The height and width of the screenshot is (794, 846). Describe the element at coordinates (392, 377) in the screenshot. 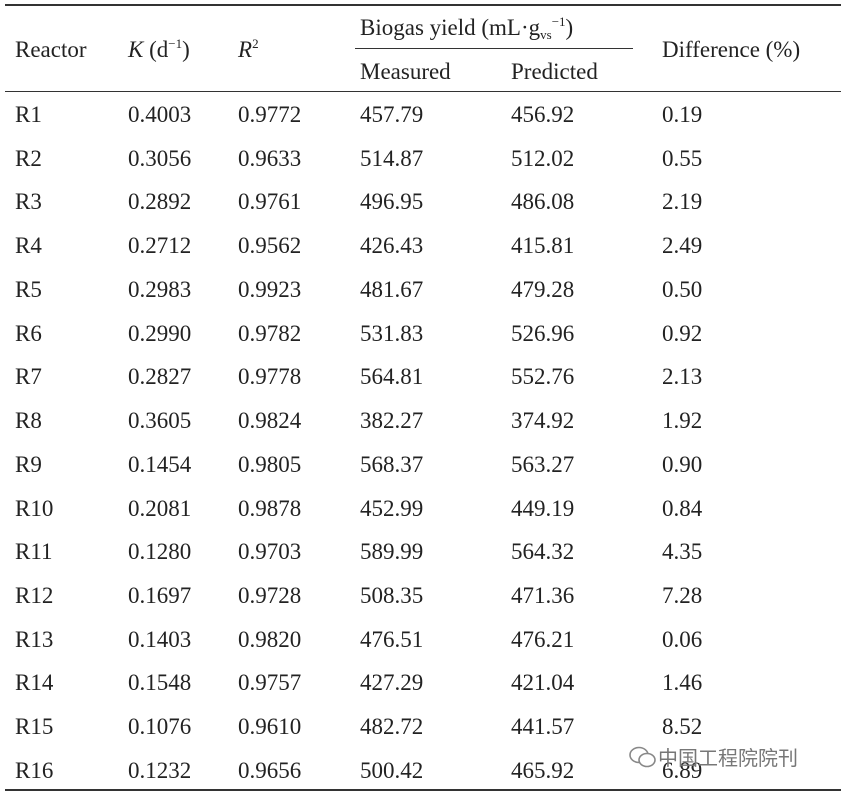

I see `table-cell: 564.81` at that location.